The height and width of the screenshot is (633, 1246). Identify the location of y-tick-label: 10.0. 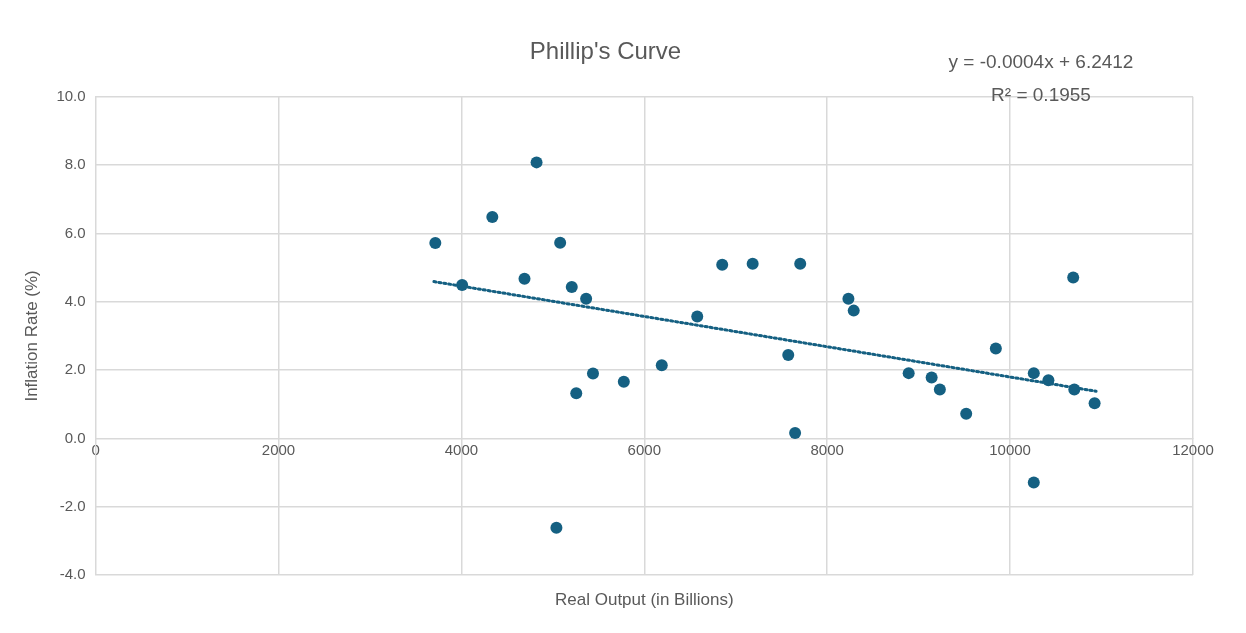
(71, 95).